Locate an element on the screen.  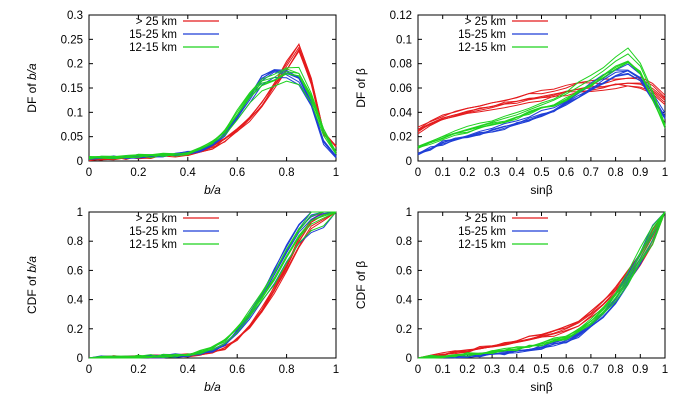
y-tick-label: 0.05 is located at coordinates (72, 138).